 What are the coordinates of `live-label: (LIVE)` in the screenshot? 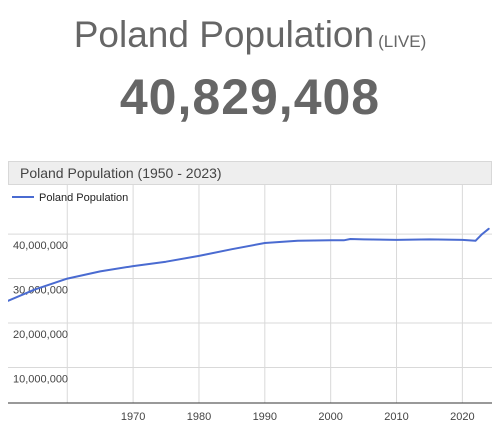 It's located at (402, 41).